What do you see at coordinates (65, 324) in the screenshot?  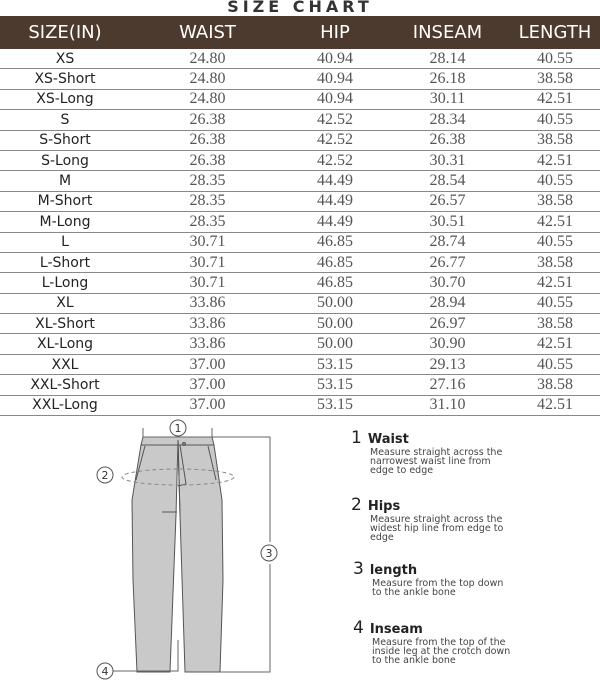 I see `cell-size: XL-Short` at bounding box center [65, 324].